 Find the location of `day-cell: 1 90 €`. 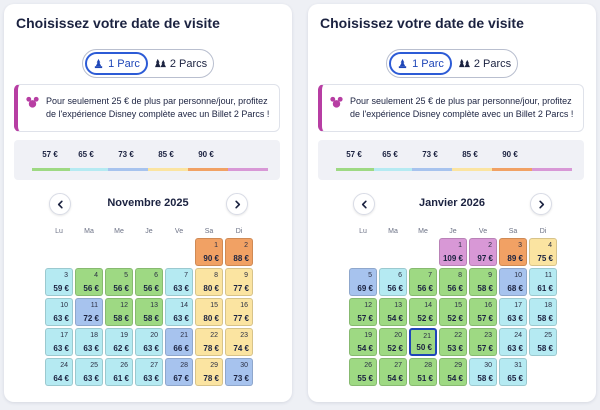

day-cell: 1 90 € is located at coordinates (209, 252).